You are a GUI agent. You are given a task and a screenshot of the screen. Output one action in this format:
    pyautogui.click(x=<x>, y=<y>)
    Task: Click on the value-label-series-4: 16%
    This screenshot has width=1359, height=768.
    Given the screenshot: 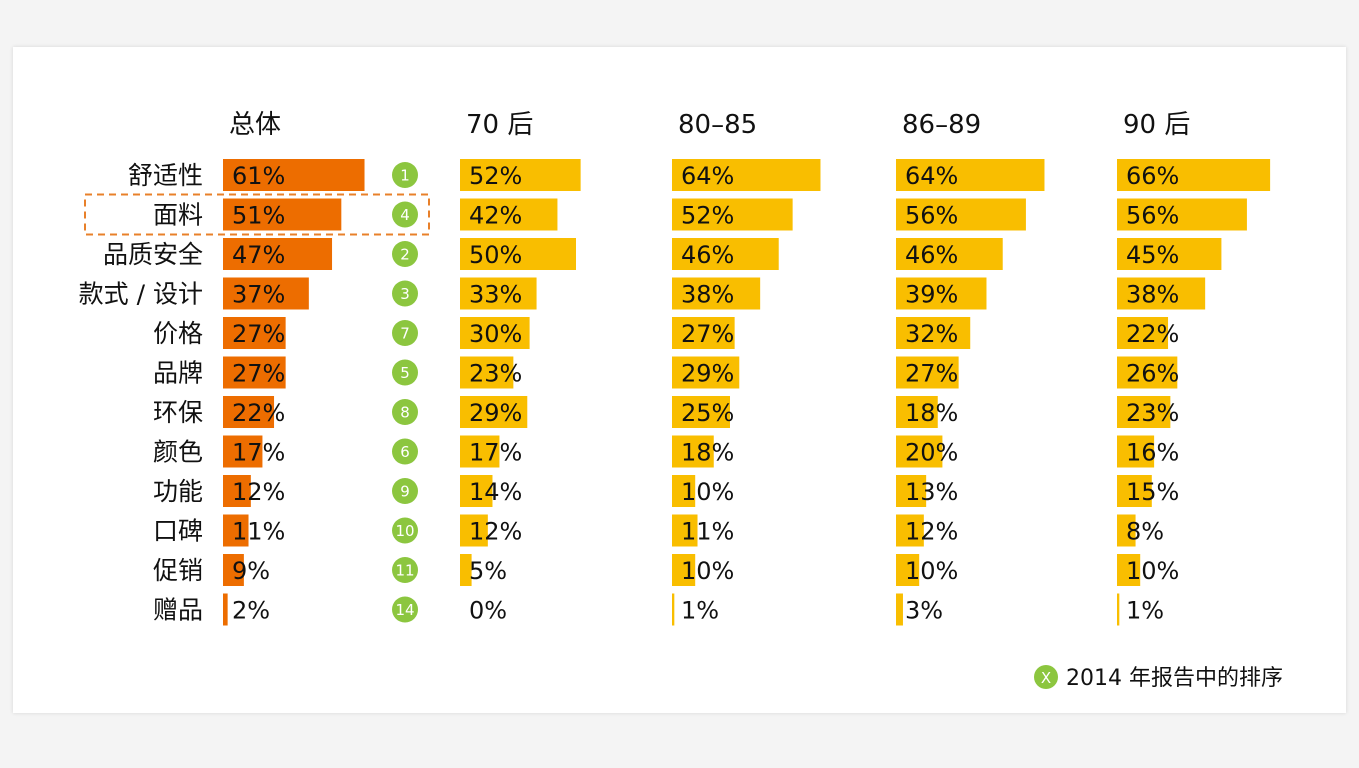 What is the action you would take?
    pyautogui.click(x=1152, y=453)
    